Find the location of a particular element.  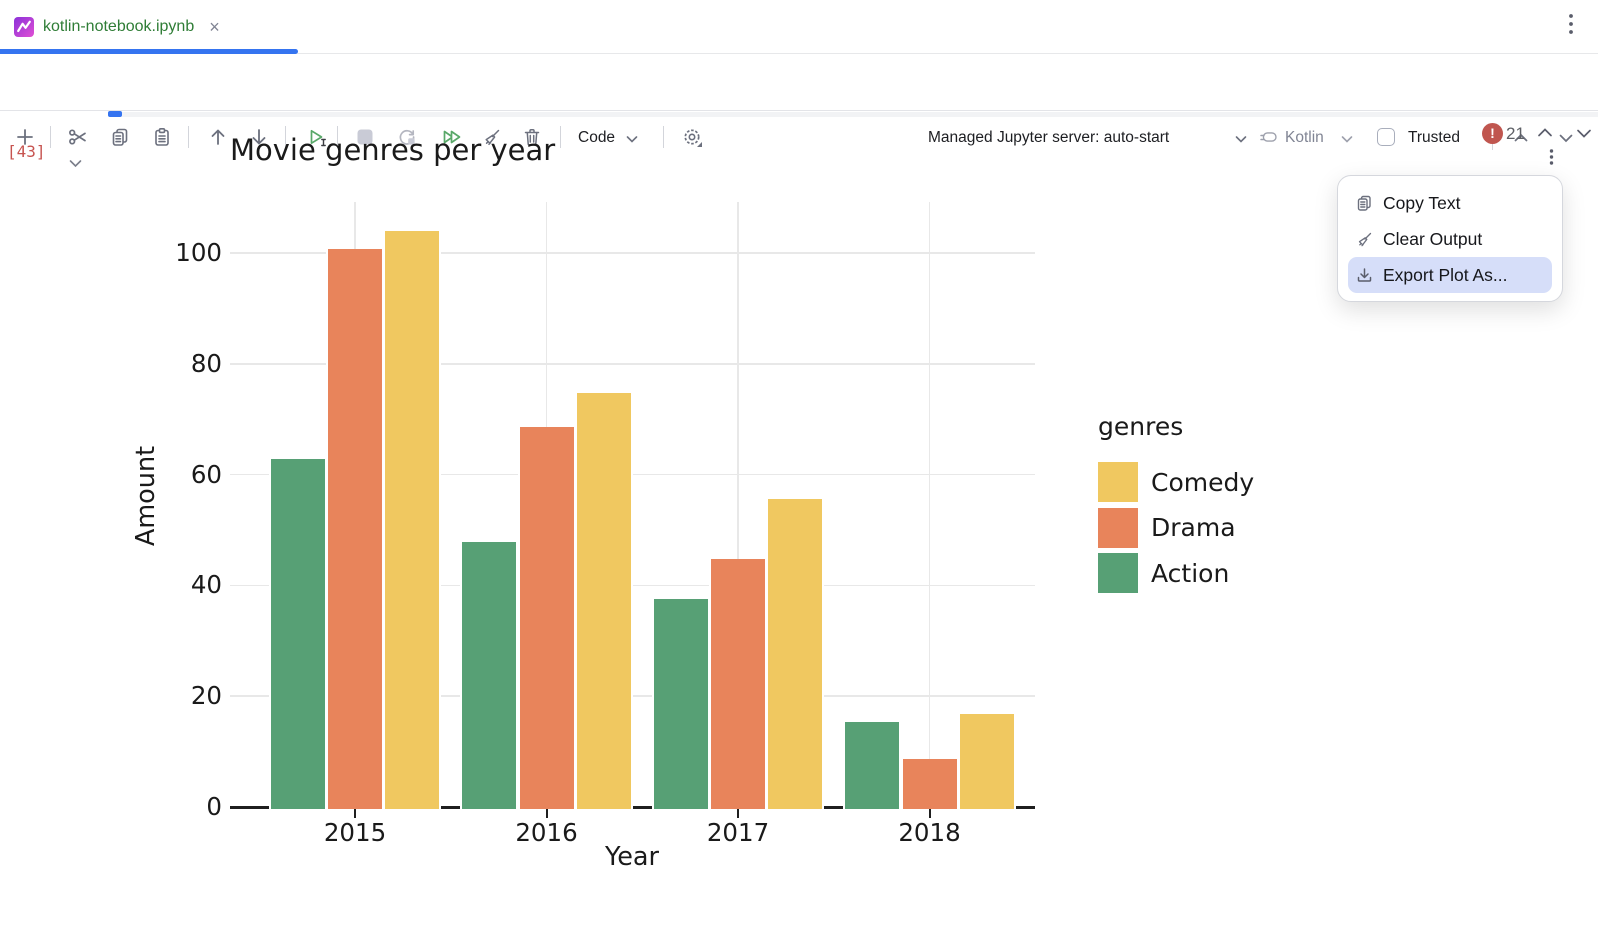

chart-title: Movie genres per year is located at coordinates (393, 150).